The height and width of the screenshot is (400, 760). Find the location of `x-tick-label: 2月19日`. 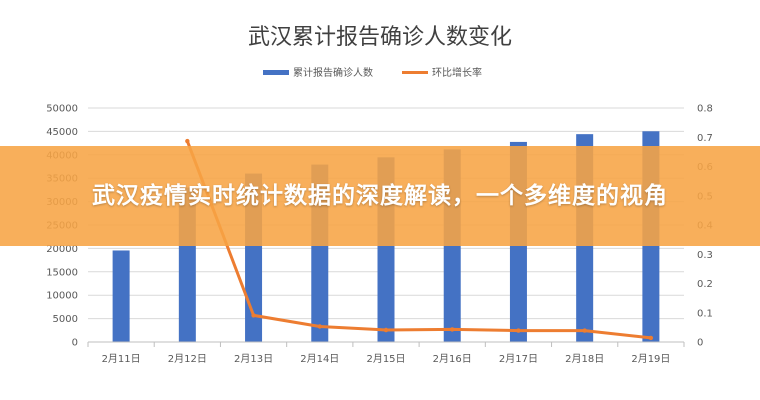

x-tick-label: 2月19日 is located at coordinates (650, 359).